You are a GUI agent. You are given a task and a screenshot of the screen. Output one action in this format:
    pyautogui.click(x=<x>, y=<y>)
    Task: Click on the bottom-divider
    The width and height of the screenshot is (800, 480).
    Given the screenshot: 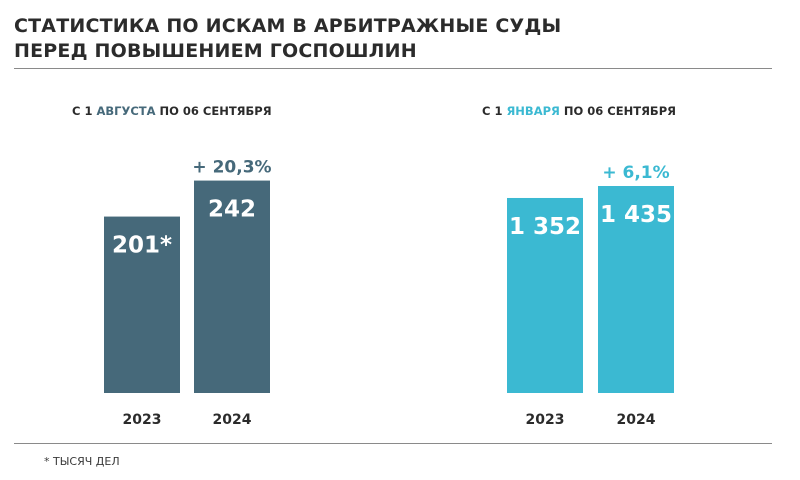 What is the action you would take?
    pyautogui.click(x=393, y=443)
    